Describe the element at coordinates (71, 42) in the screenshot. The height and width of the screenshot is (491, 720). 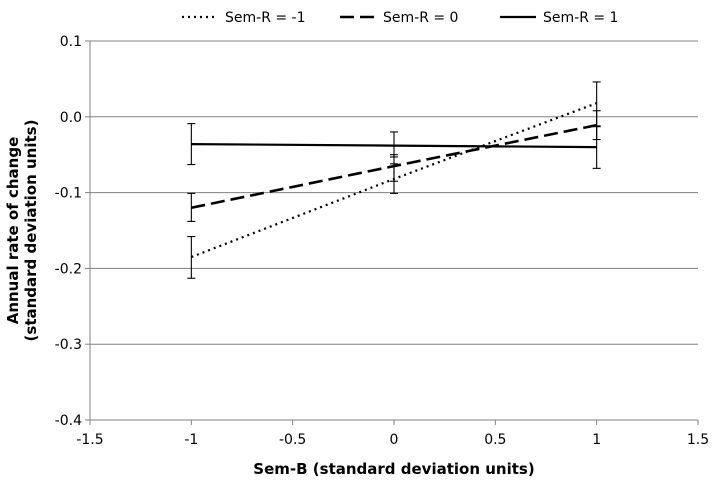
I see `y-tick-label: 0.1` at that location.